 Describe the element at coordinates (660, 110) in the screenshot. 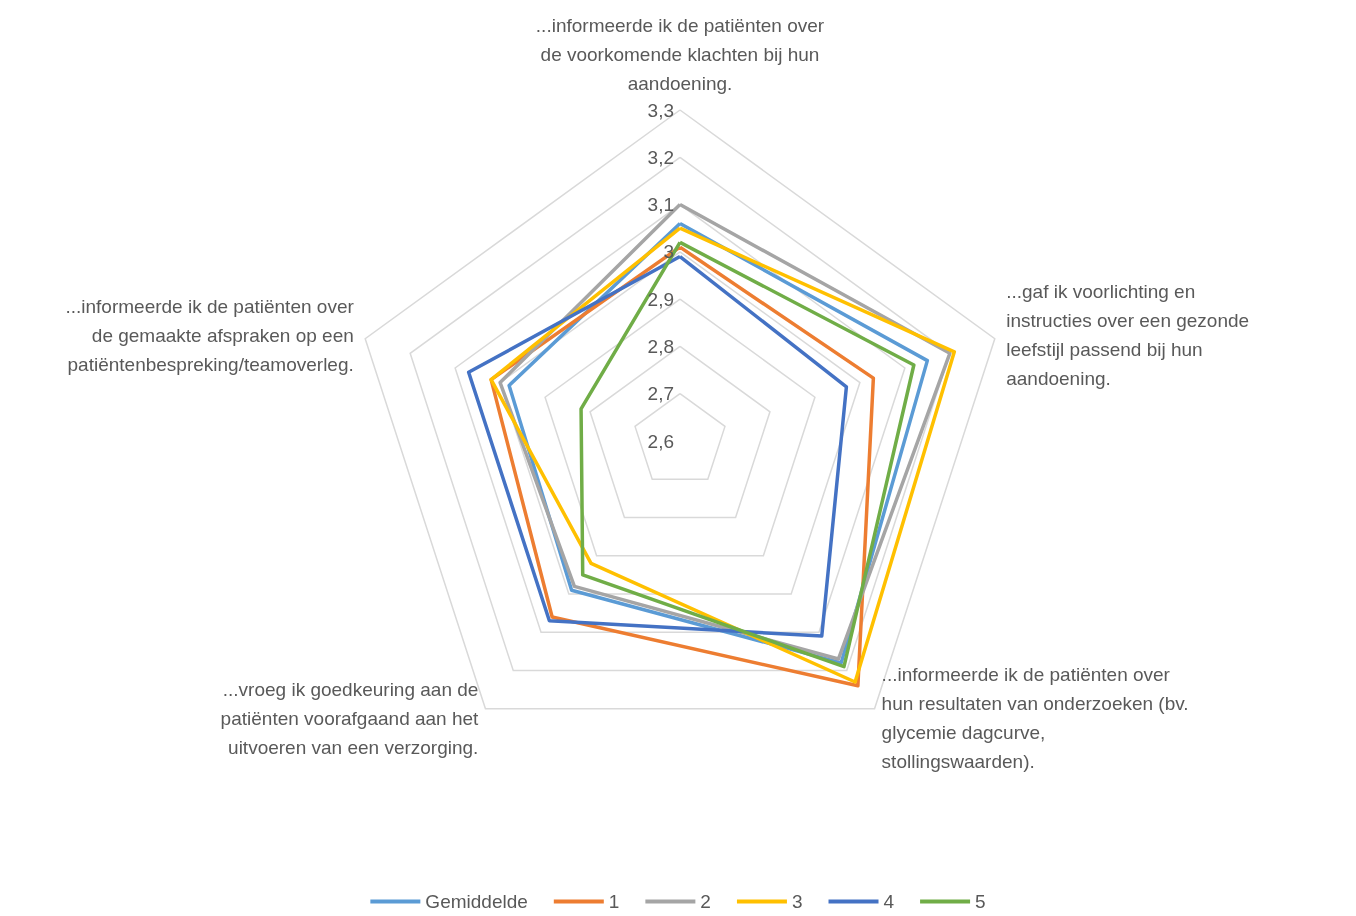

I see `y-tick-label: 3,3` at that location.